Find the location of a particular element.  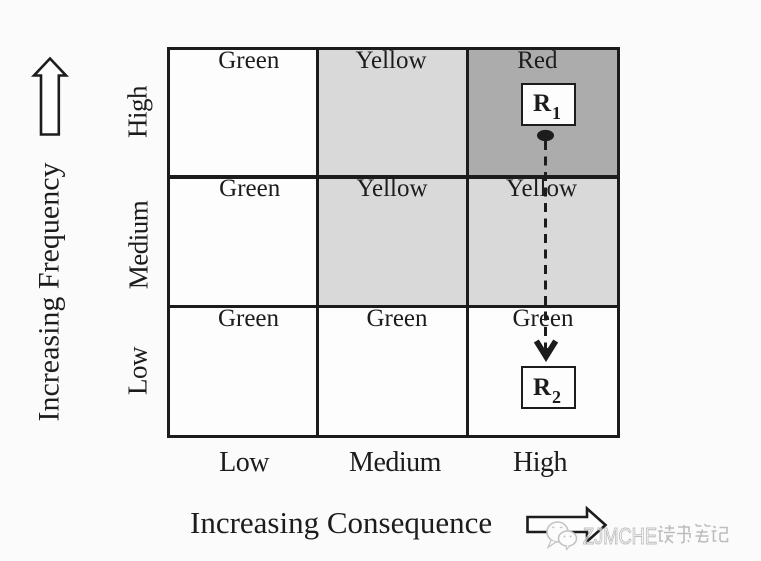

svg-text: ZJMCHE is located at coordinates (620, 536).